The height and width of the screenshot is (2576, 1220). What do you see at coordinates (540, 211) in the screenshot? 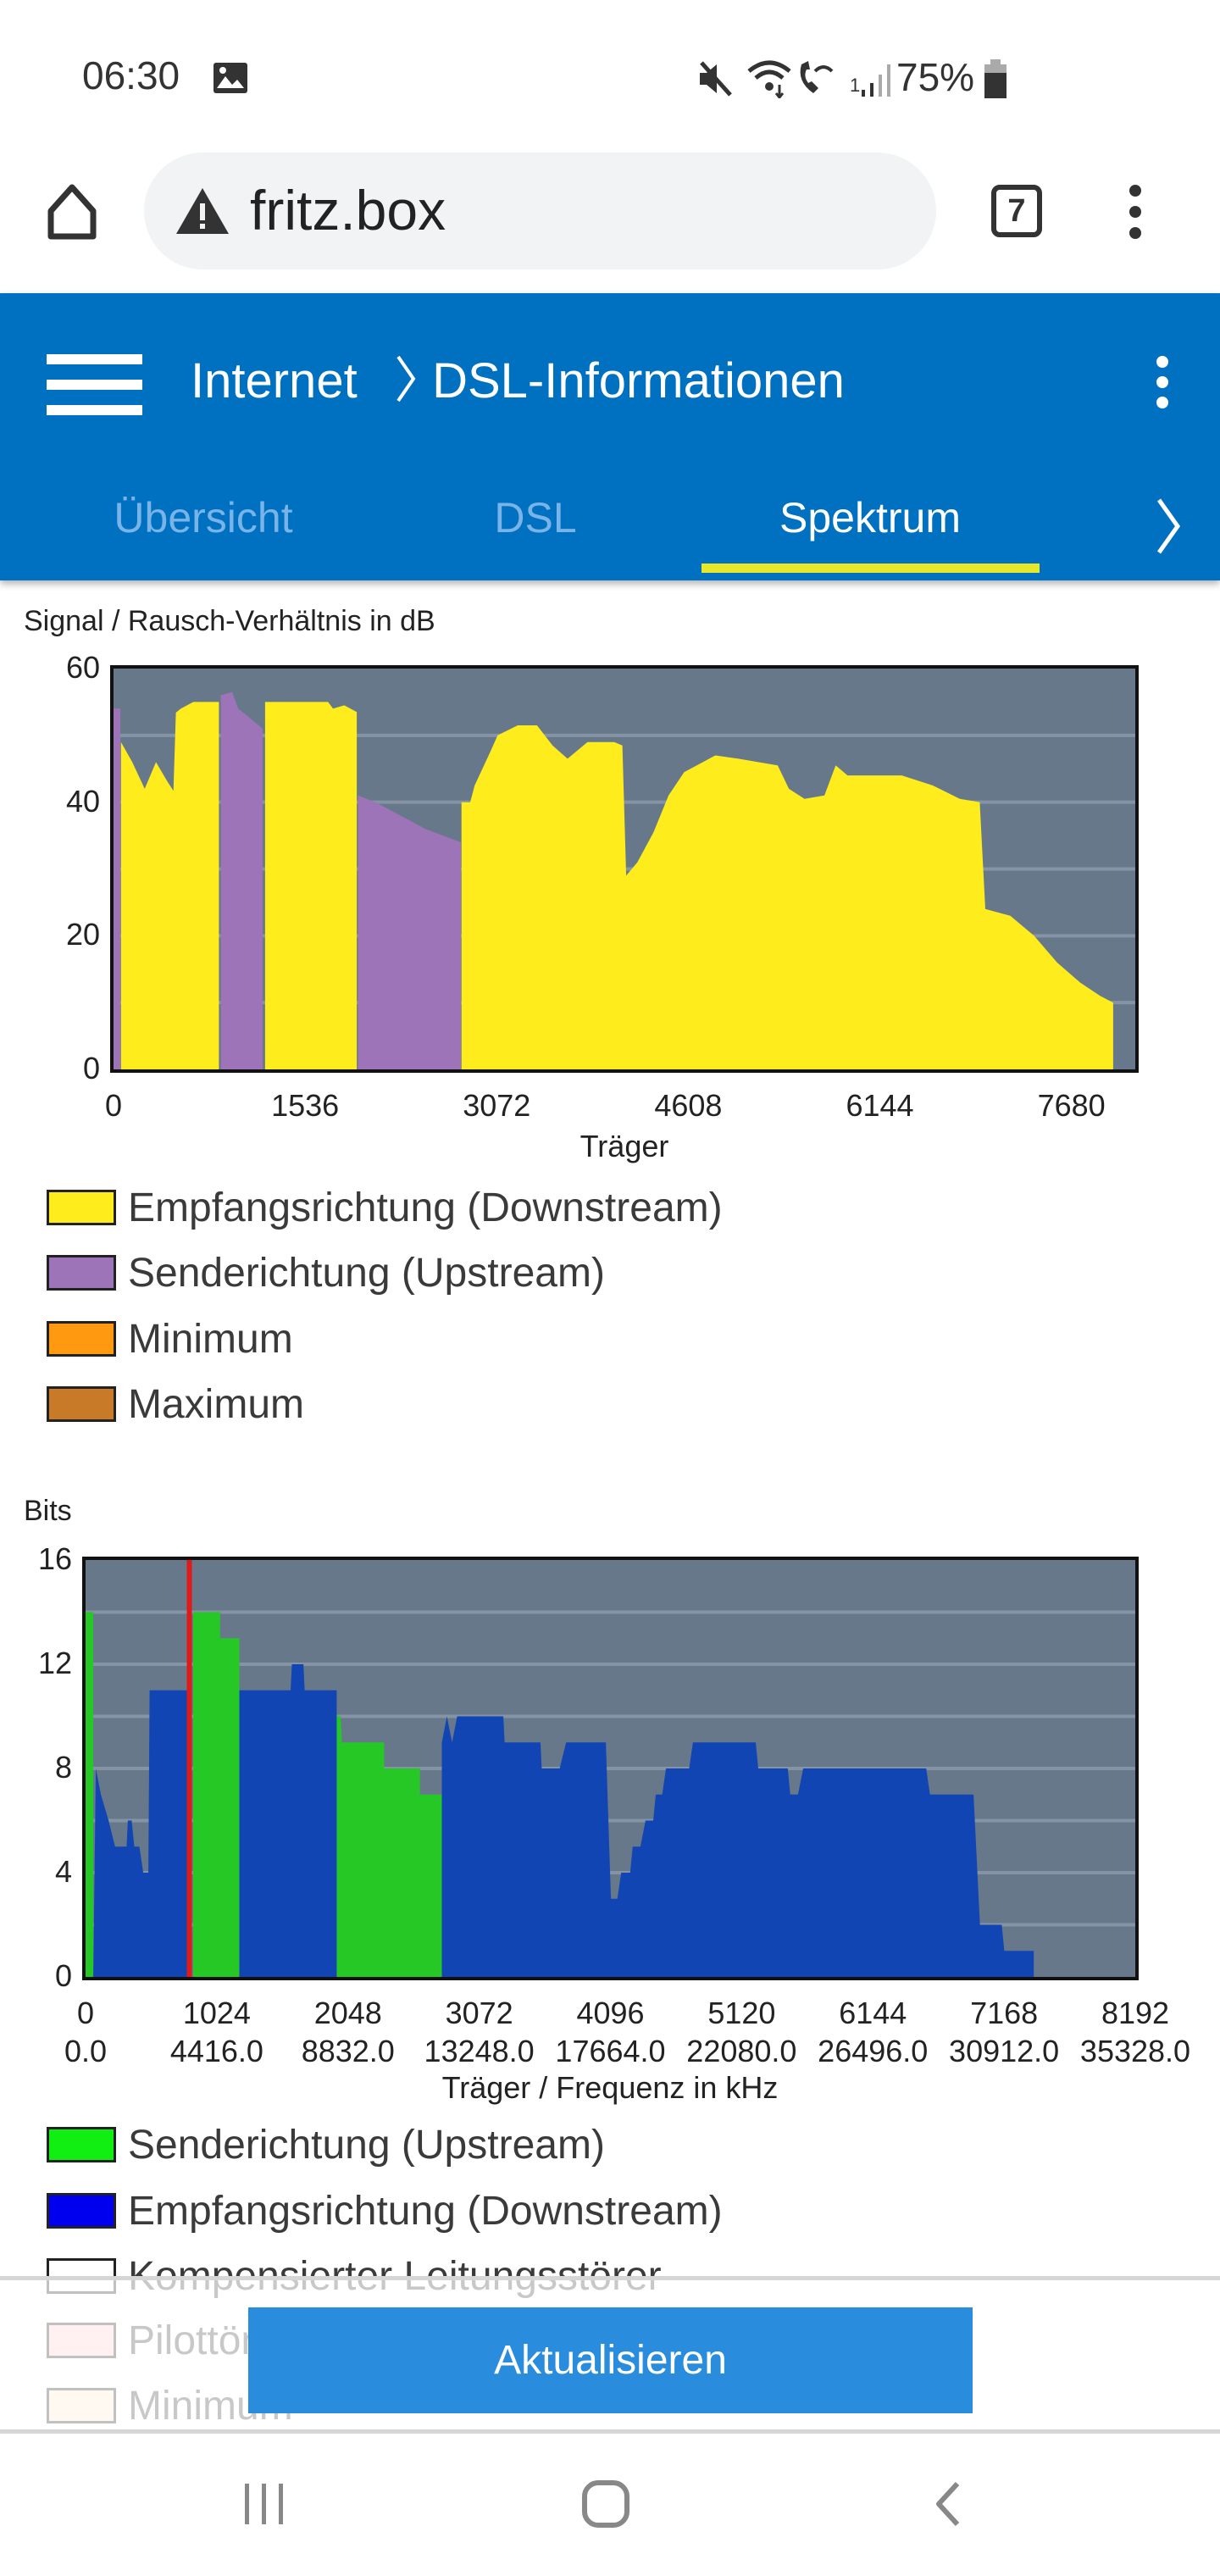
I see `address-bar: fritz.box` at bounding box center [540, 211].